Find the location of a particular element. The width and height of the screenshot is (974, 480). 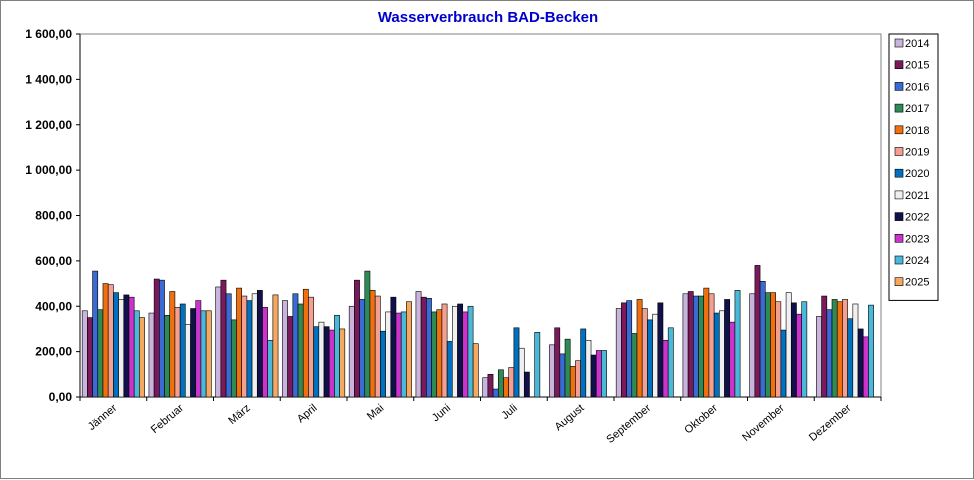

bar-2022-August is located at coordinates (593, 376).